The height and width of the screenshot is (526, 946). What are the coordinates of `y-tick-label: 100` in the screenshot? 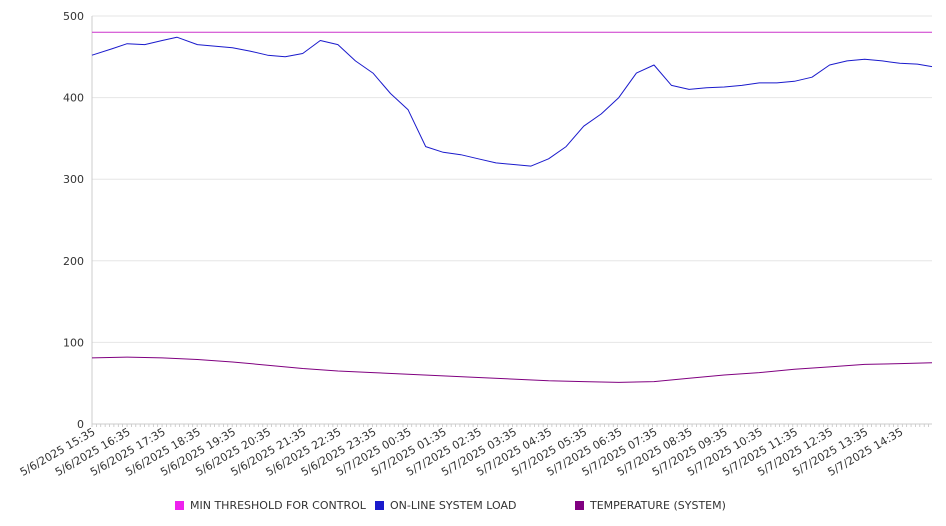 It's located at (73, 342).